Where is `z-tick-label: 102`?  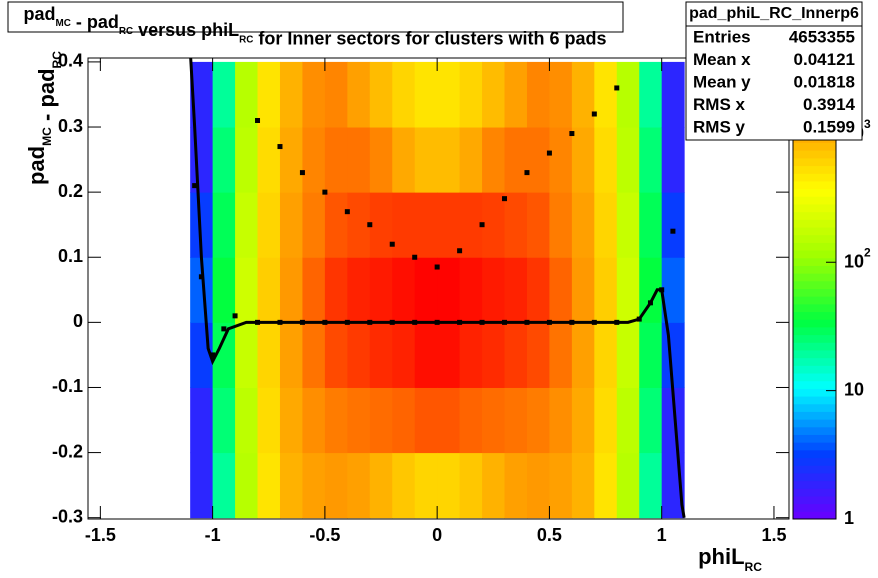
z-tick-label: 102 is located at coordinates (857, 258).